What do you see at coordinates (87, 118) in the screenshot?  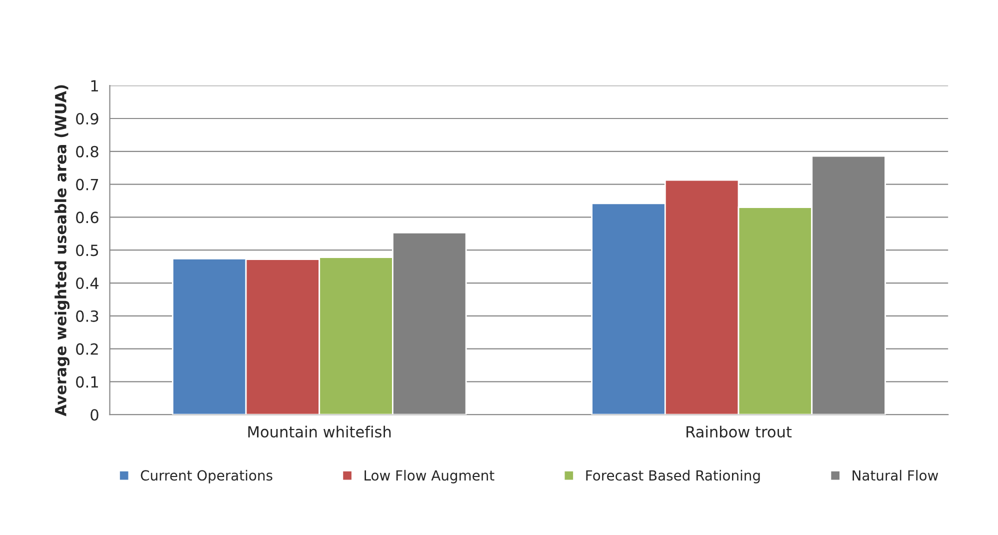 I see `y-tick-label: 0.9` at bounding box center [87, 118].